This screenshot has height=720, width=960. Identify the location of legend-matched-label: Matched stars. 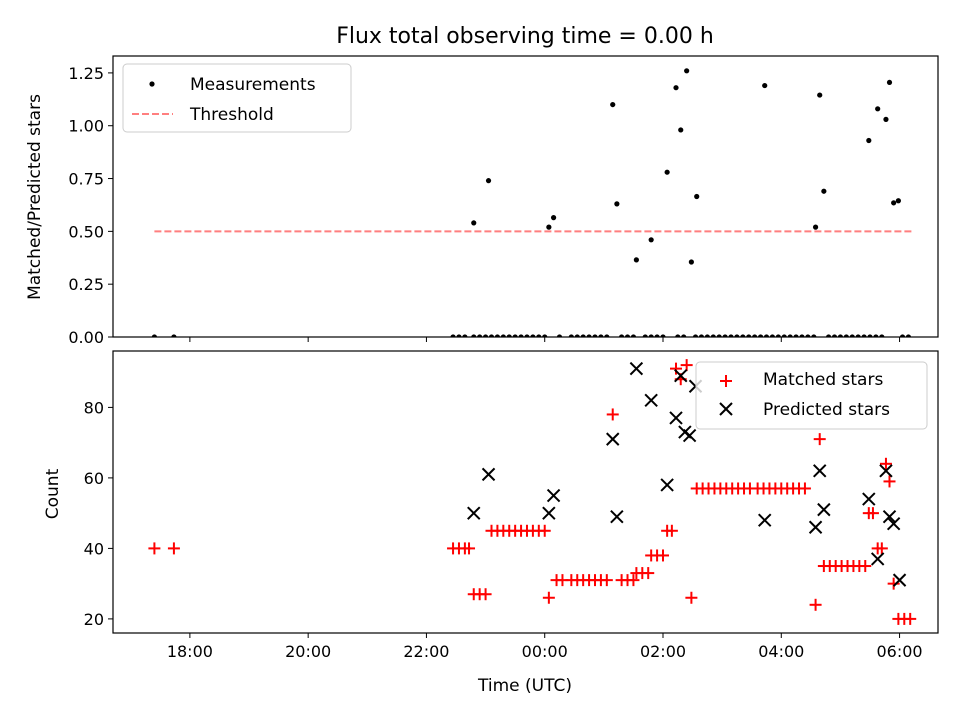
(823, 380).